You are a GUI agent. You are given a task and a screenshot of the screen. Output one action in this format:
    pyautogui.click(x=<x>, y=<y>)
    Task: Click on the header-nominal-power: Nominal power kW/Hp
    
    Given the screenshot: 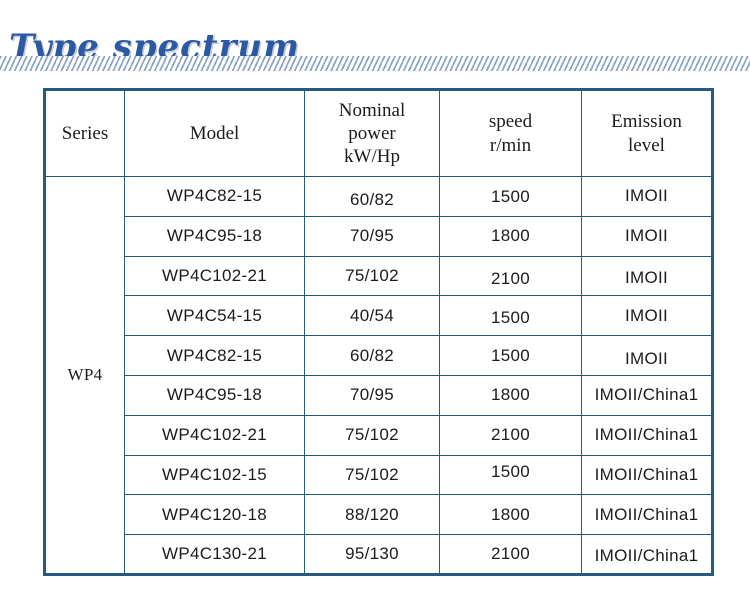 What is the action you would take?
    pyautogui.click(x=372, y=133)
    